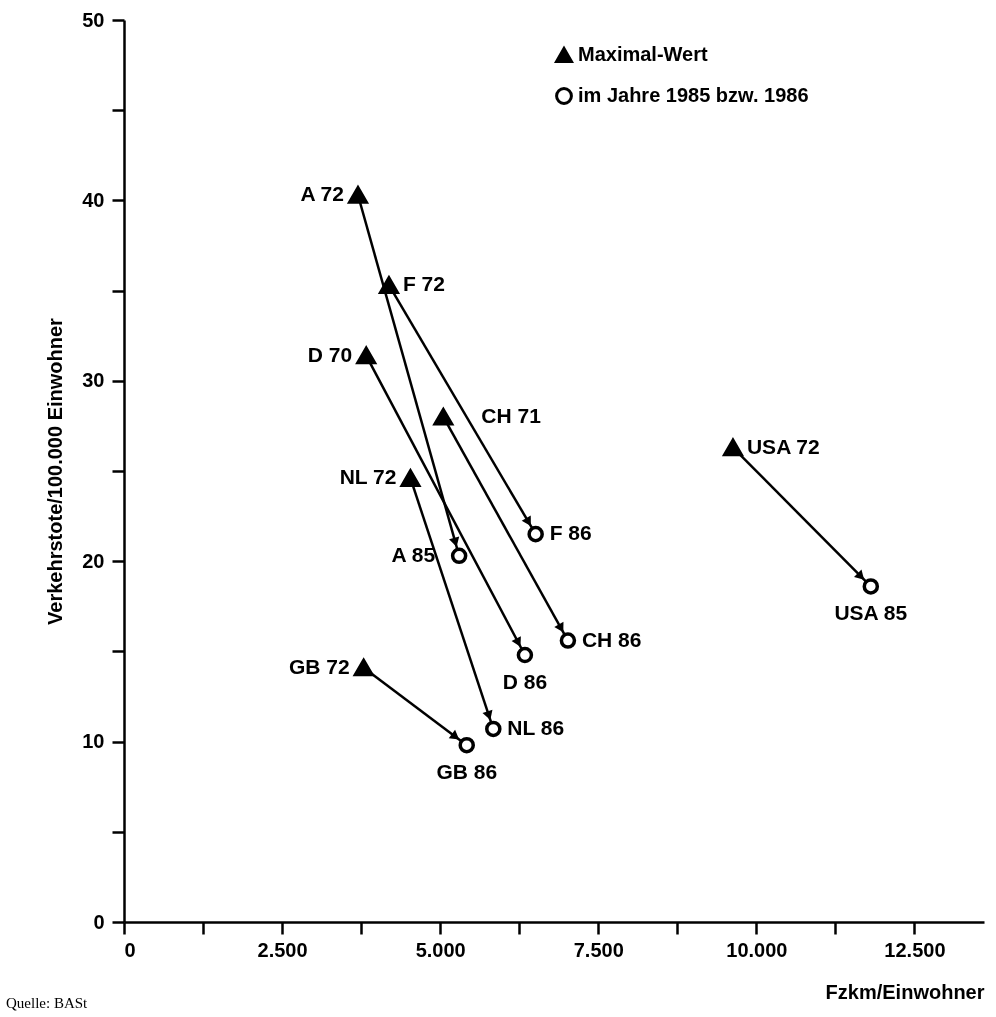  Describe the element at coordinates (47, 1003) in the screenshot. I see `source-note: Quelle: BASt` at that location.